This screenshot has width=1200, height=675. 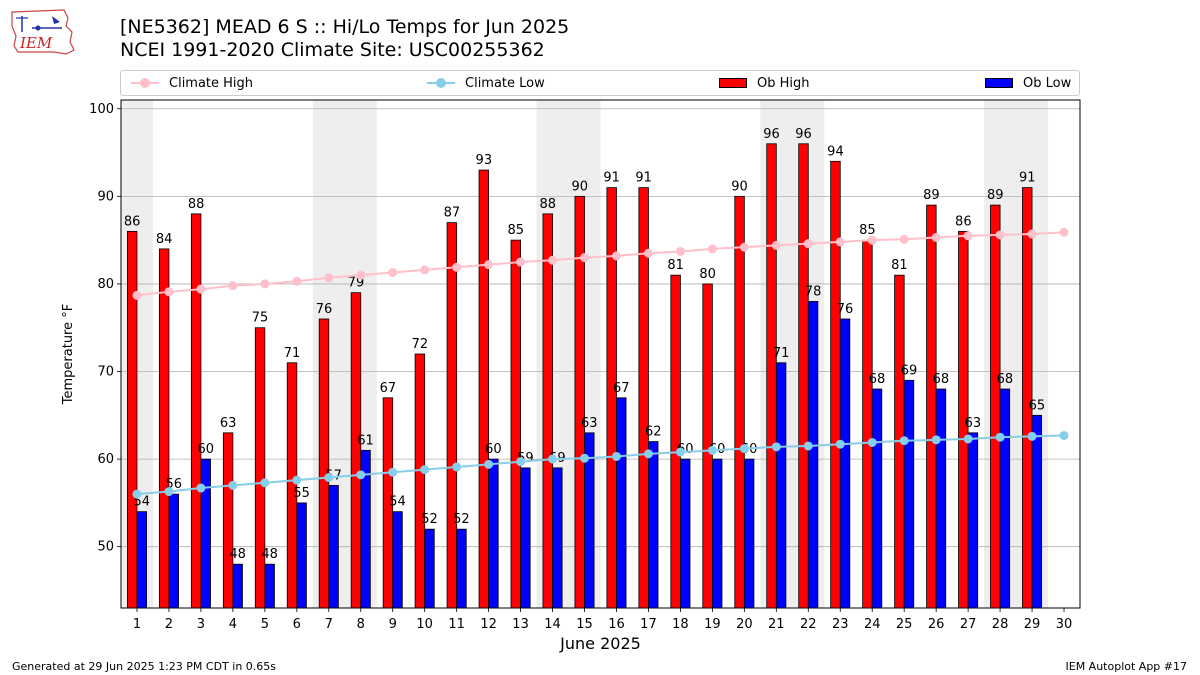 I want to click on ob-high-value-label: 75, so click(x=260, y=318).